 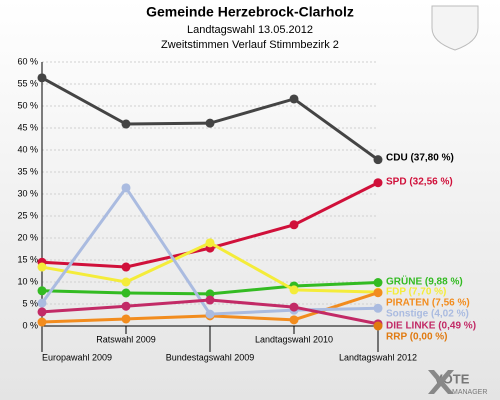 What do you see at coordinates (27, 215) in the screenshot?
I see `y-tick-label: 25 %` at bounding box center [27, 215].